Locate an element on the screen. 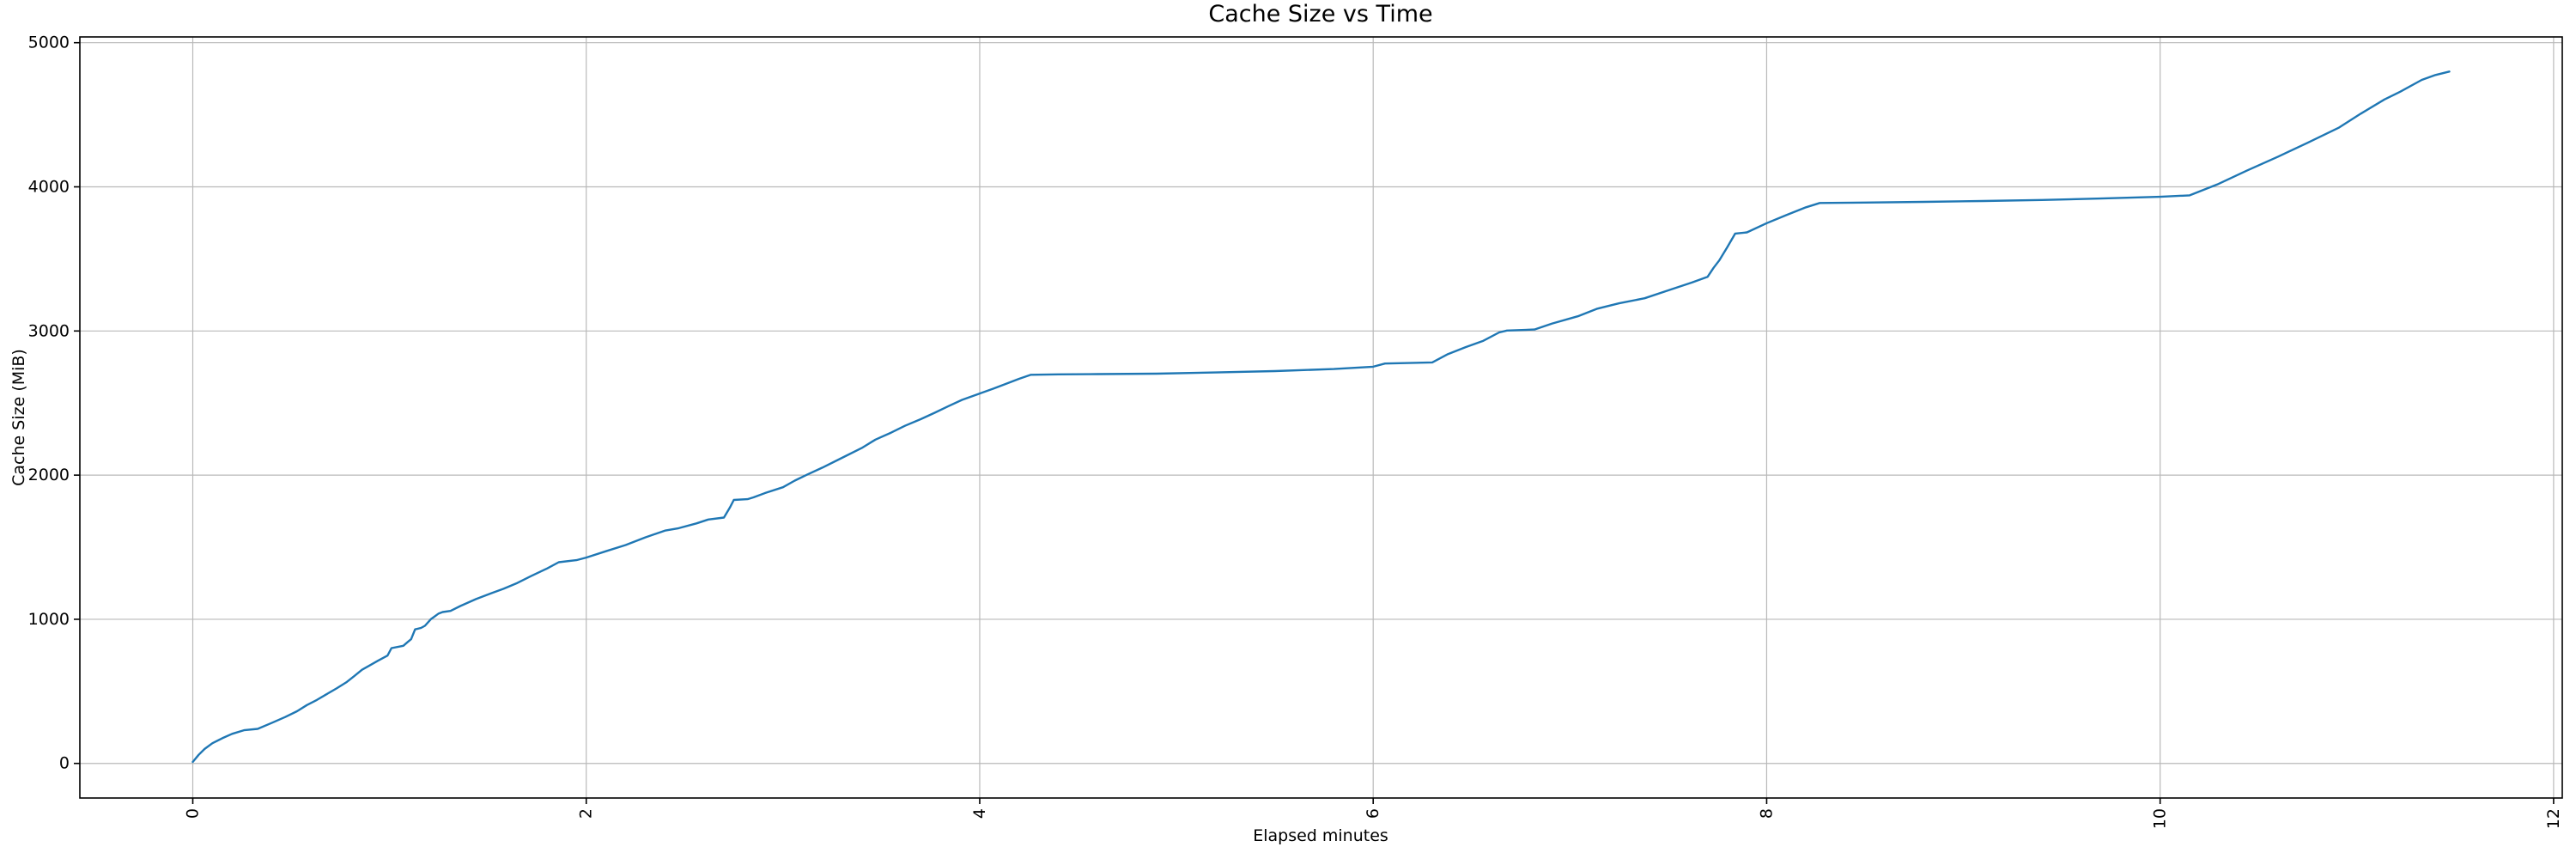  y-tick-label: 2000 is located at coordinates (49, 475).